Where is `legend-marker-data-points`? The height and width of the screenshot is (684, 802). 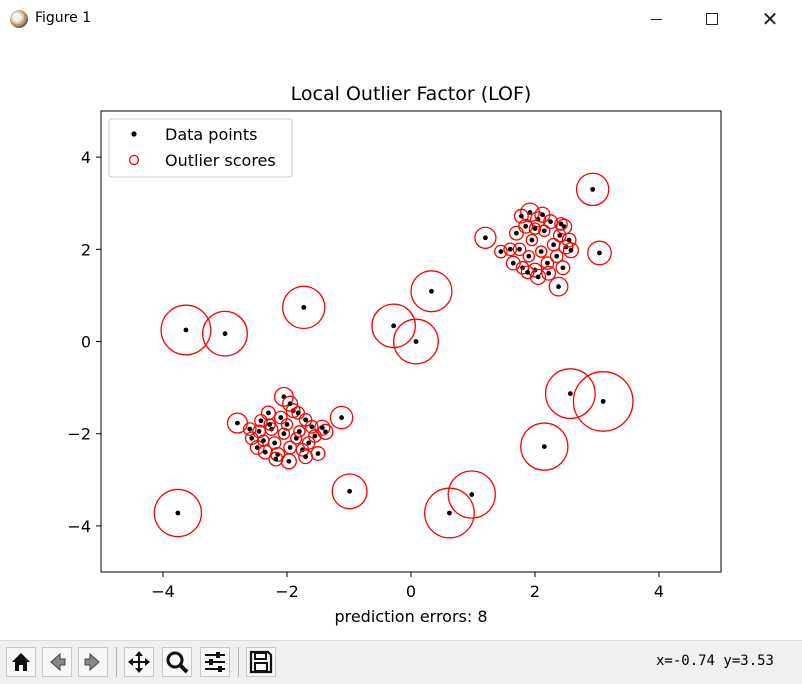 legend-marker-data-points is located at coordinates (134, 134).